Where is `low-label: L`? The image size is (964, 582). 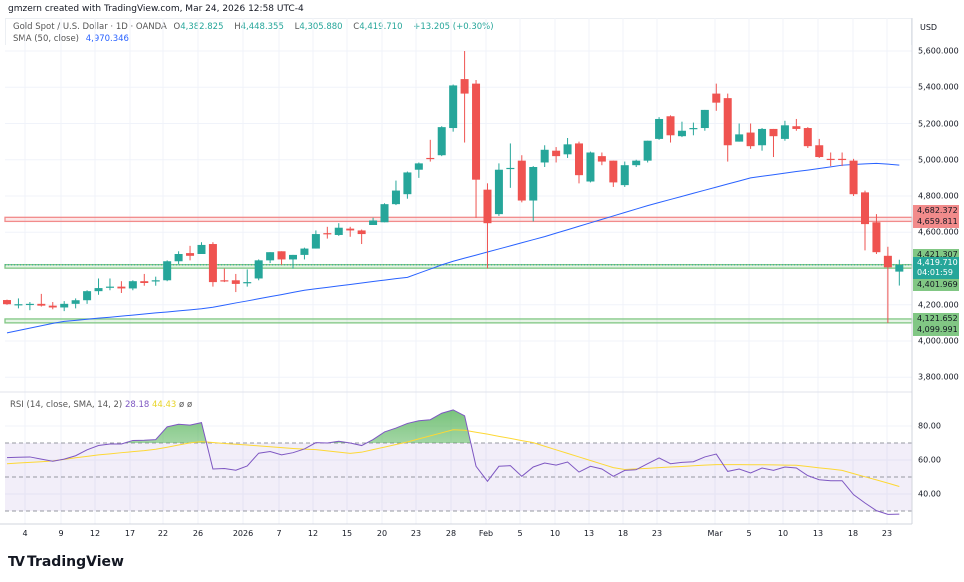 low-label: L is located at coordinates (297, 27).